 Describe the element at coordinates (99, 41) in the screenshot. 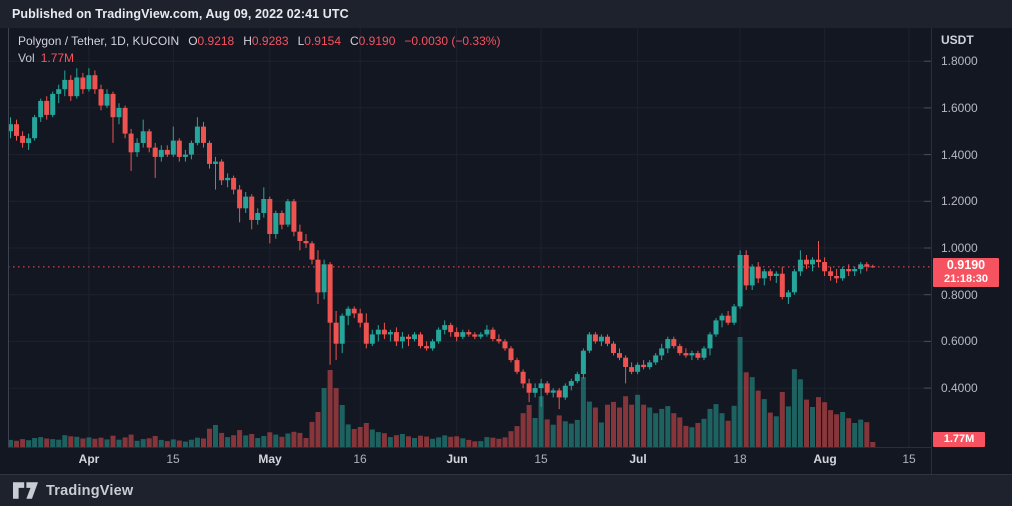

I see `symbol-title: Polygon / Tether, 1D, KUCOIN` at that location.